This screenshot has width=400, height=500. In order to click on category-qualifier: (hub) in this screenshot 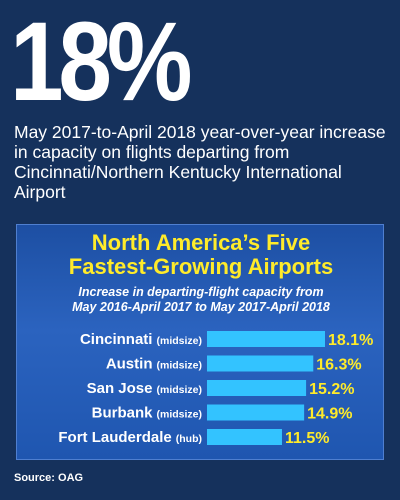, I will do `click(189, 439)`.